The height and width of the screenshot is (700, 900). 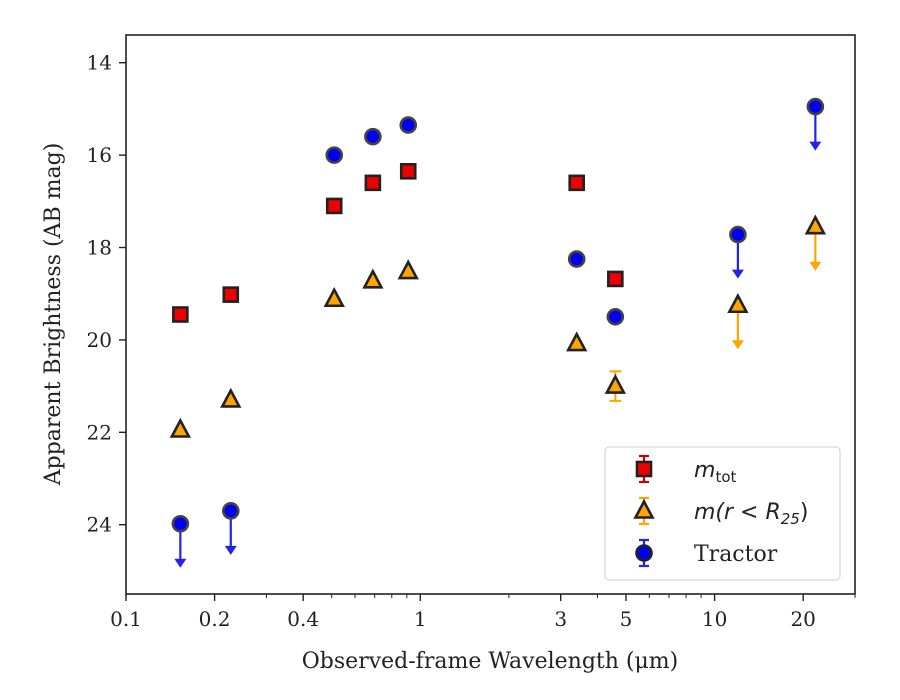 I want to click on y-tick-label: 14, so click(x=99, y=63).